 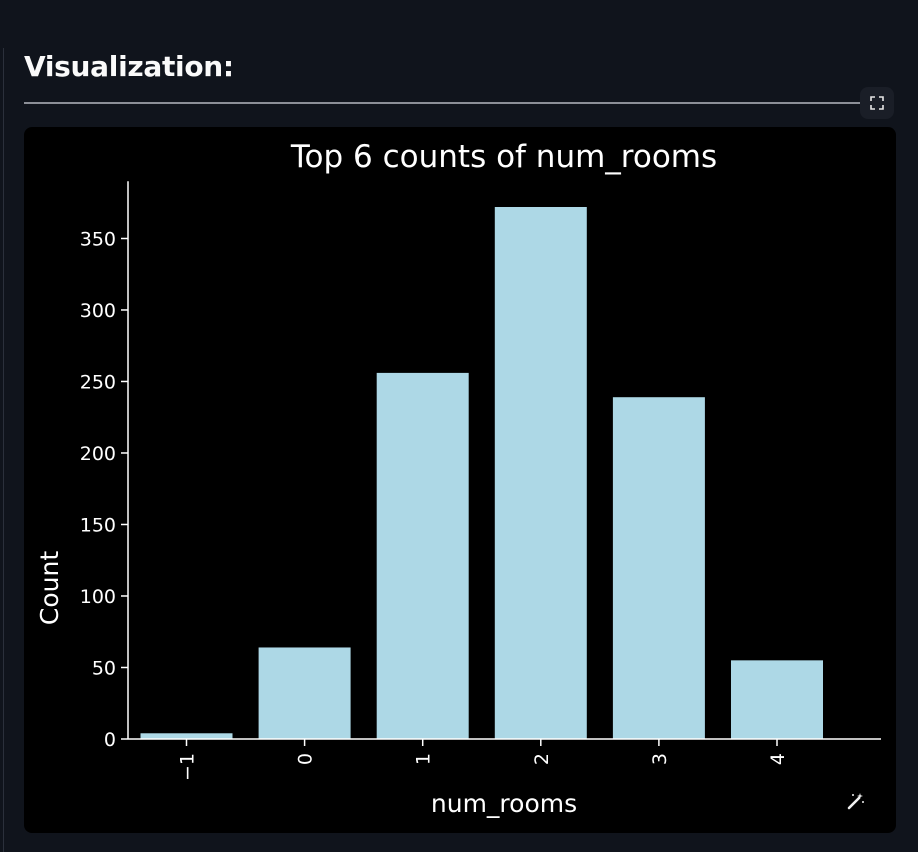 What do you see at coordinates (778, 759) in the screenshot?
I see `x-tick-label: 4` at bounding box center [778, 759].